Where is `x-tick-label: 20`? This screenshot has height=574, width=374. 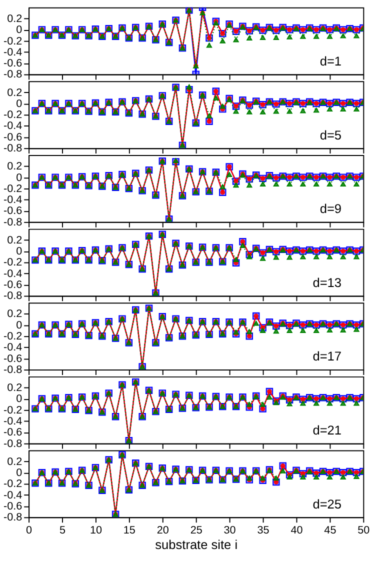
x-tick-label: 20 is located at coordinates (162, 530).